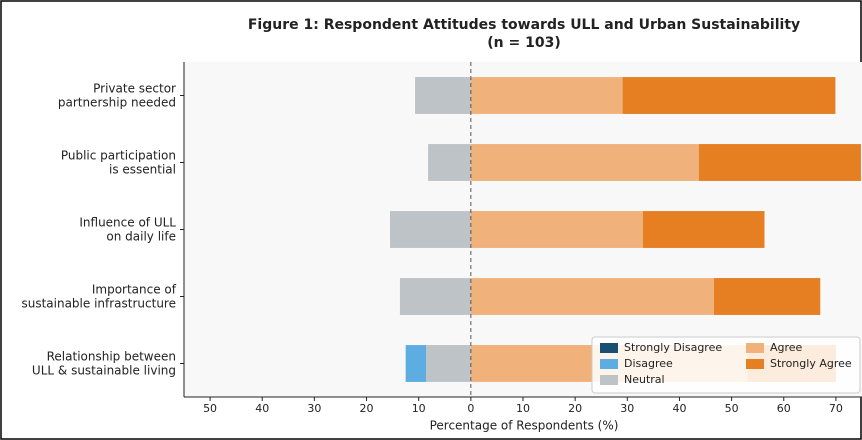 The height and width of the screenshot is (440, 862). Describe the element at coordinates (726, 365) in the screenshot. I see `legend-box` at that location.